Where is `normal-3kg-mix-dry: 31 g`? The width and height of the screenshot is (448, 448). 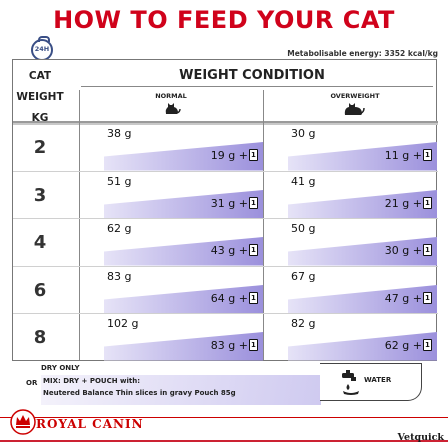
normal-3kg-mix-dry: 31 g is located at coordinates (223, 203).